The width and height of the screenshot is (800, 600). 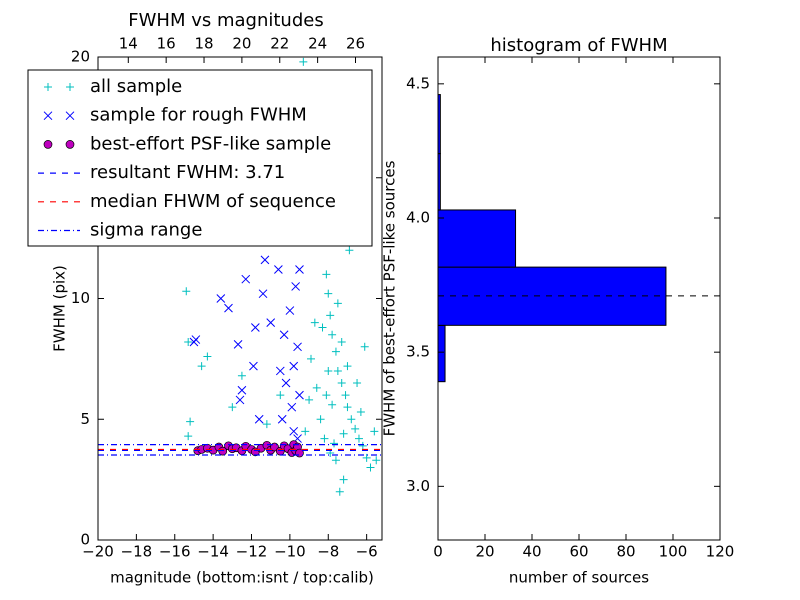 I want to click on chart-title: histogram of FWHM, so click(x=578, y=45).